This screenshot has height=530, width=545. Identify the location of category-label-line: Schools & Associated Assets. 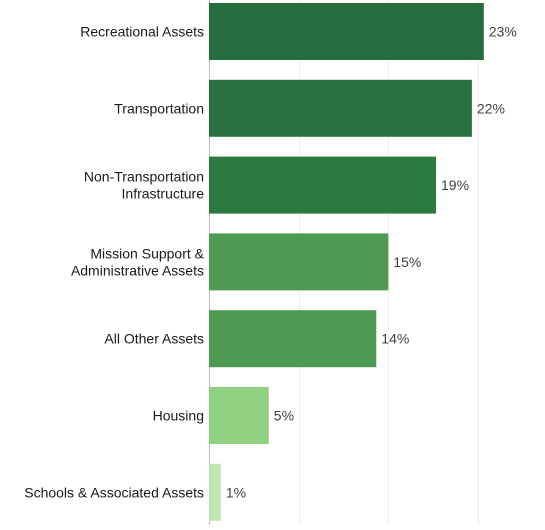
(114, 492).